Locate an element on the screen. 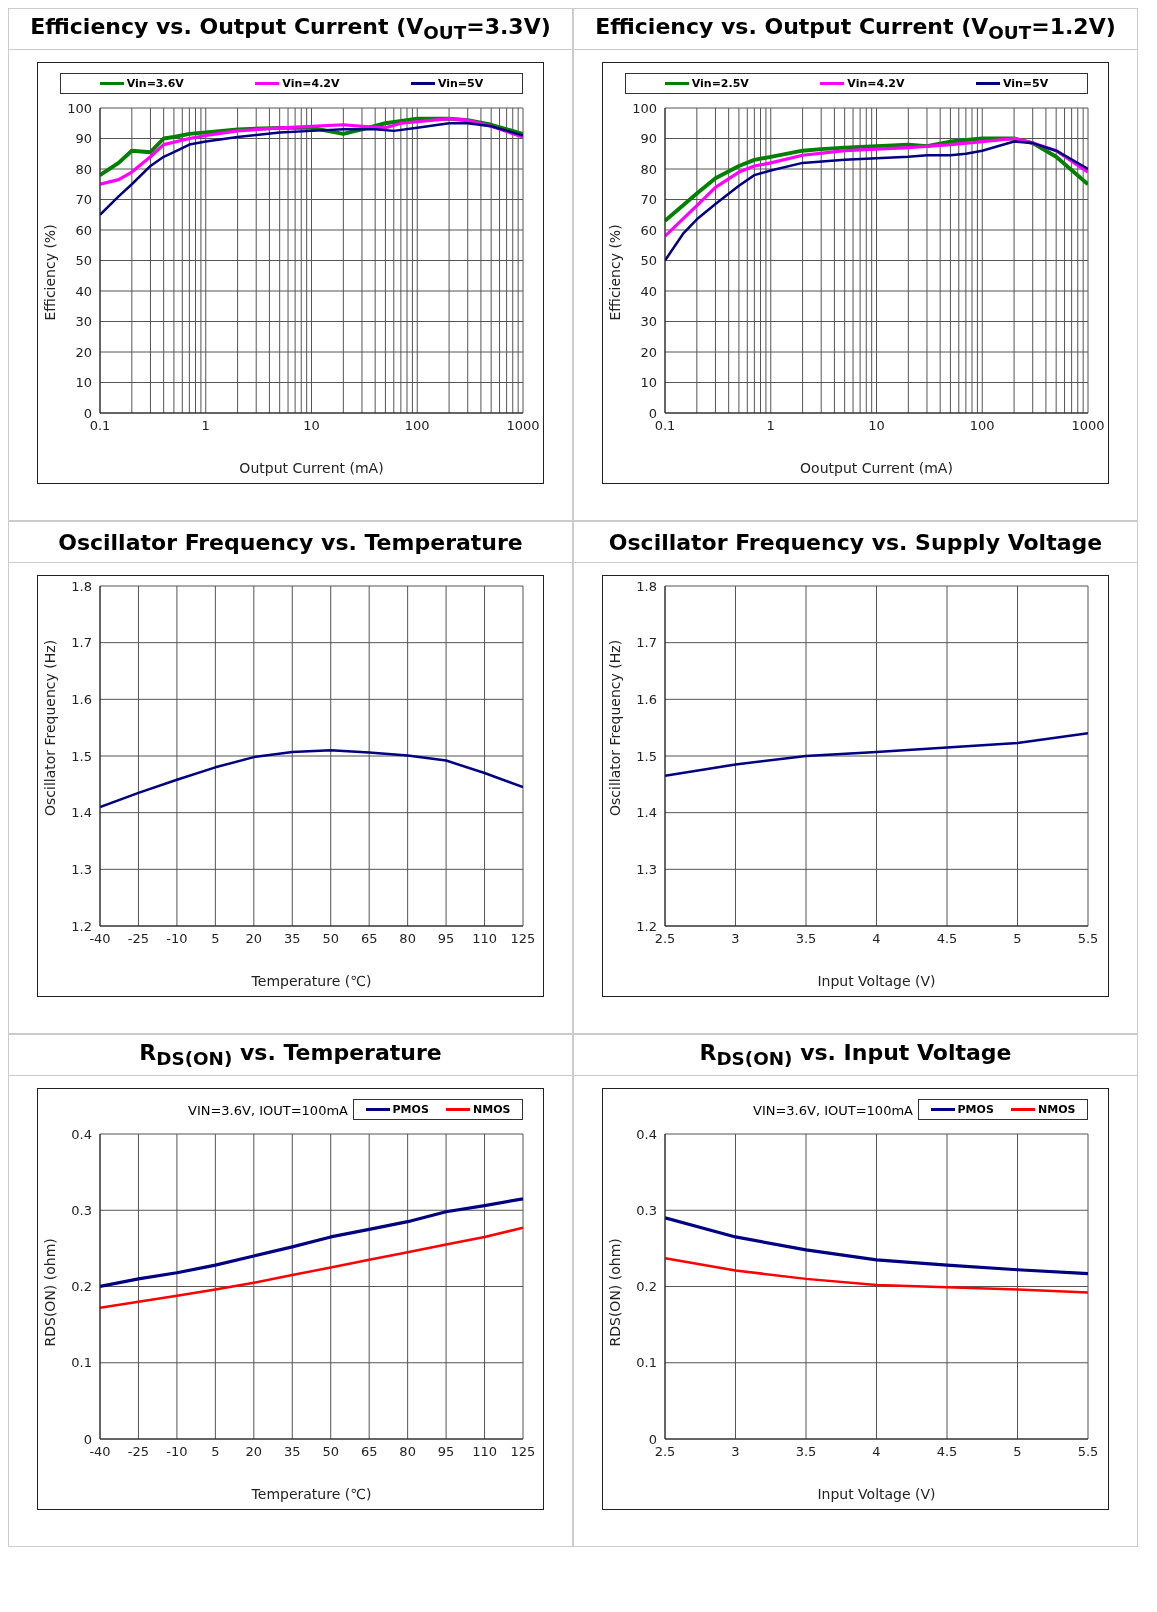 The image size is (1157, 1612). y-tick-label: 1.8 is located at coordinates (646, 586).